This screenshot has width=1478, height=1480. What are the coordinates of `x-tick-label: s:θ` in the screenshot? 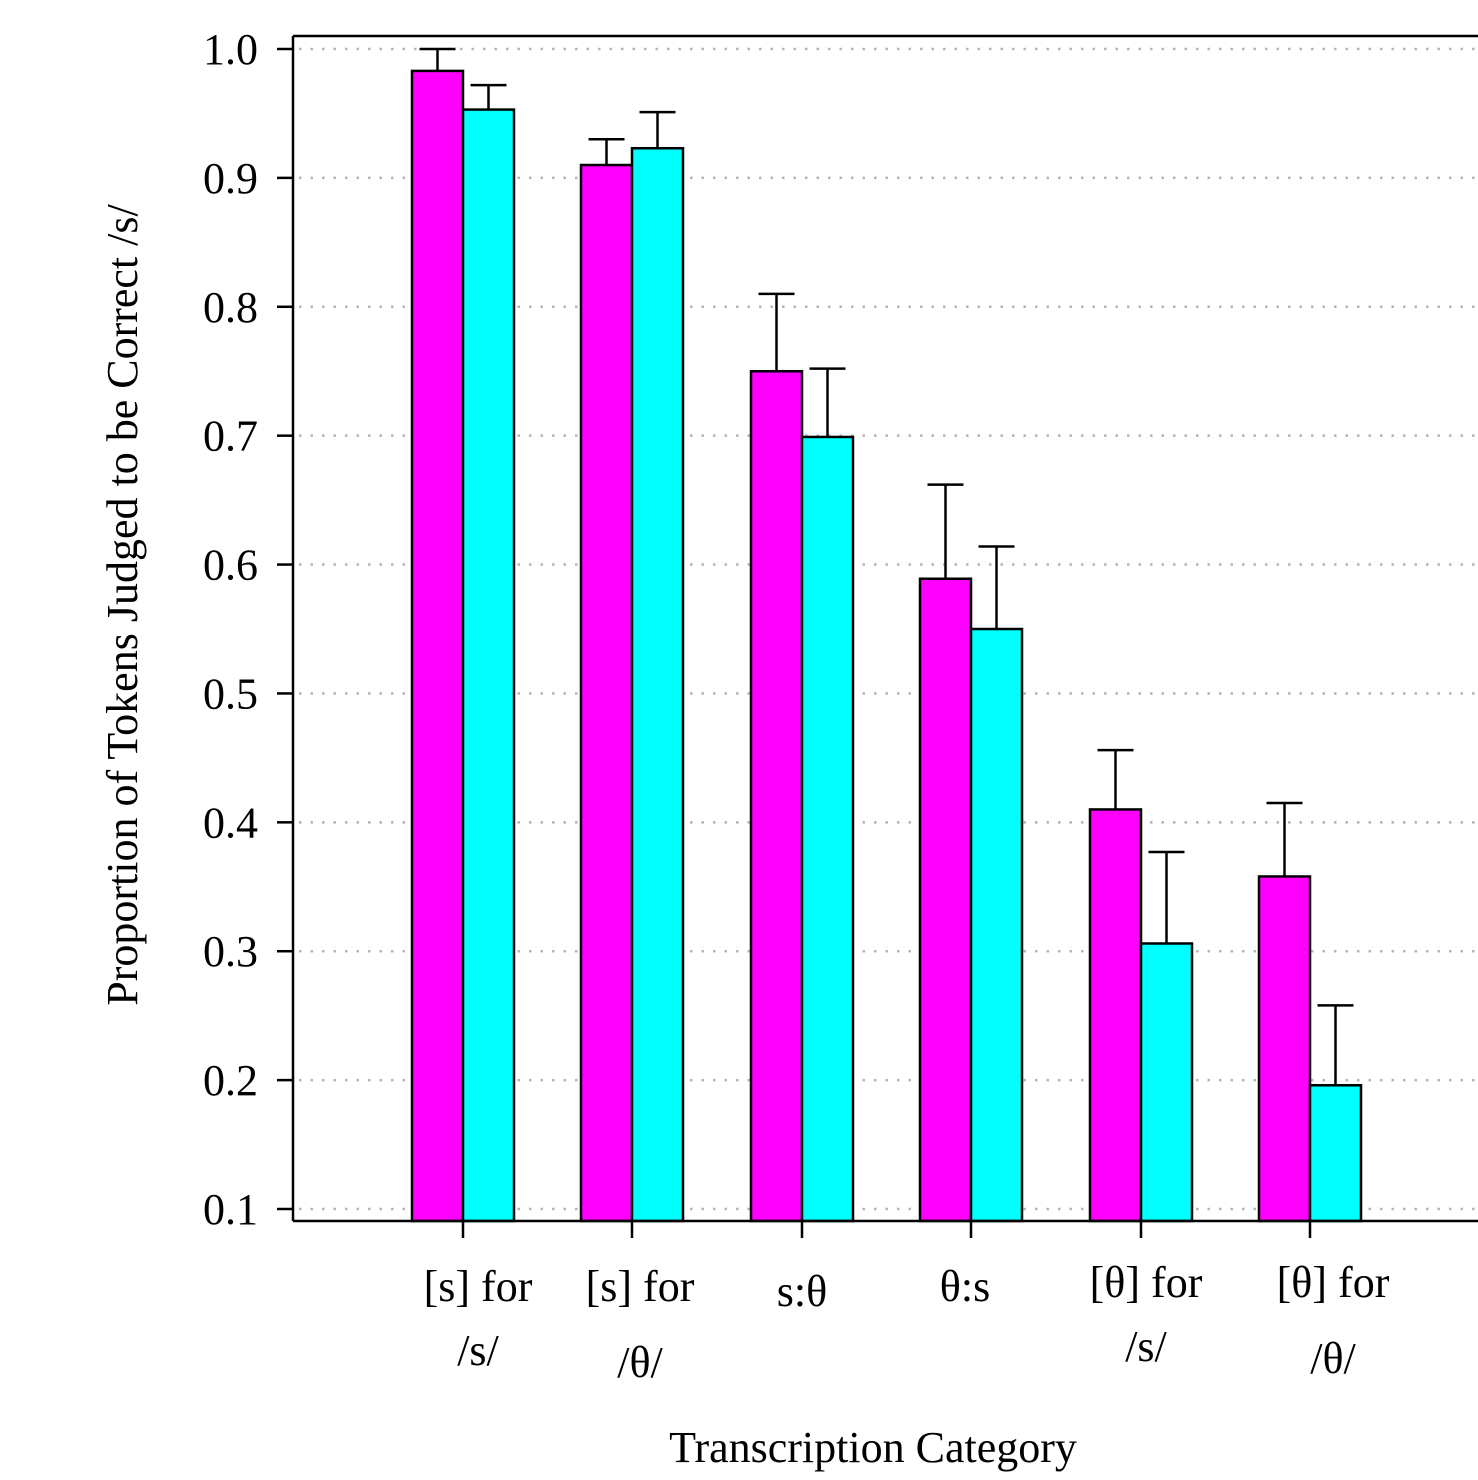 It's located at (802, 1291).